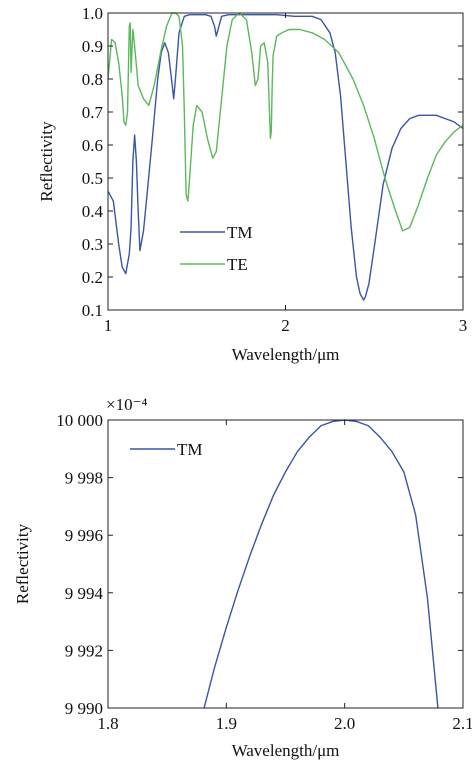 The image size is (472, 764). I want to click on chart-top-y-axis-label: Reflectivity, so click(46, 161).